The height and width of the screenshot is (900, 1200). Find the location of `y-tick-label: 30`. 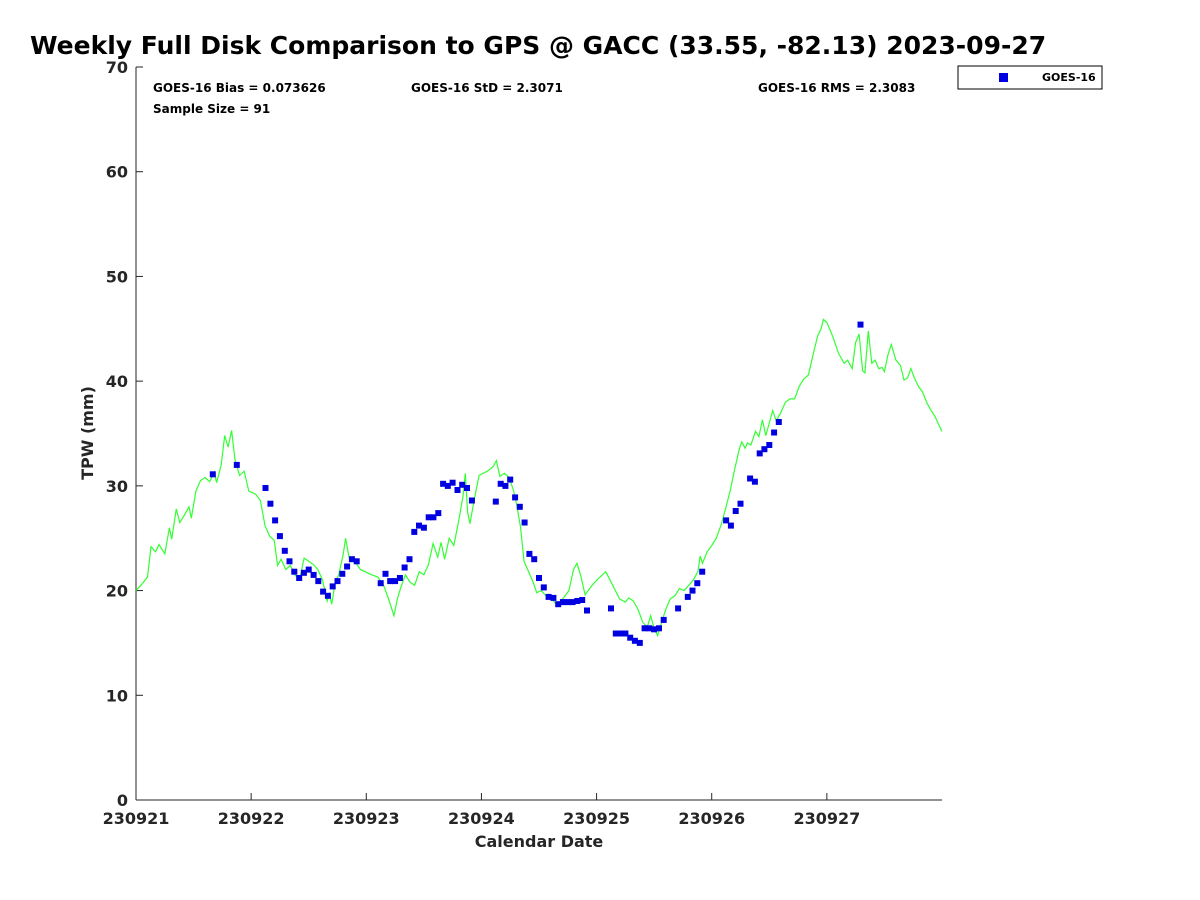

y-tick-label: 30 is located at coordinates (117, 486).